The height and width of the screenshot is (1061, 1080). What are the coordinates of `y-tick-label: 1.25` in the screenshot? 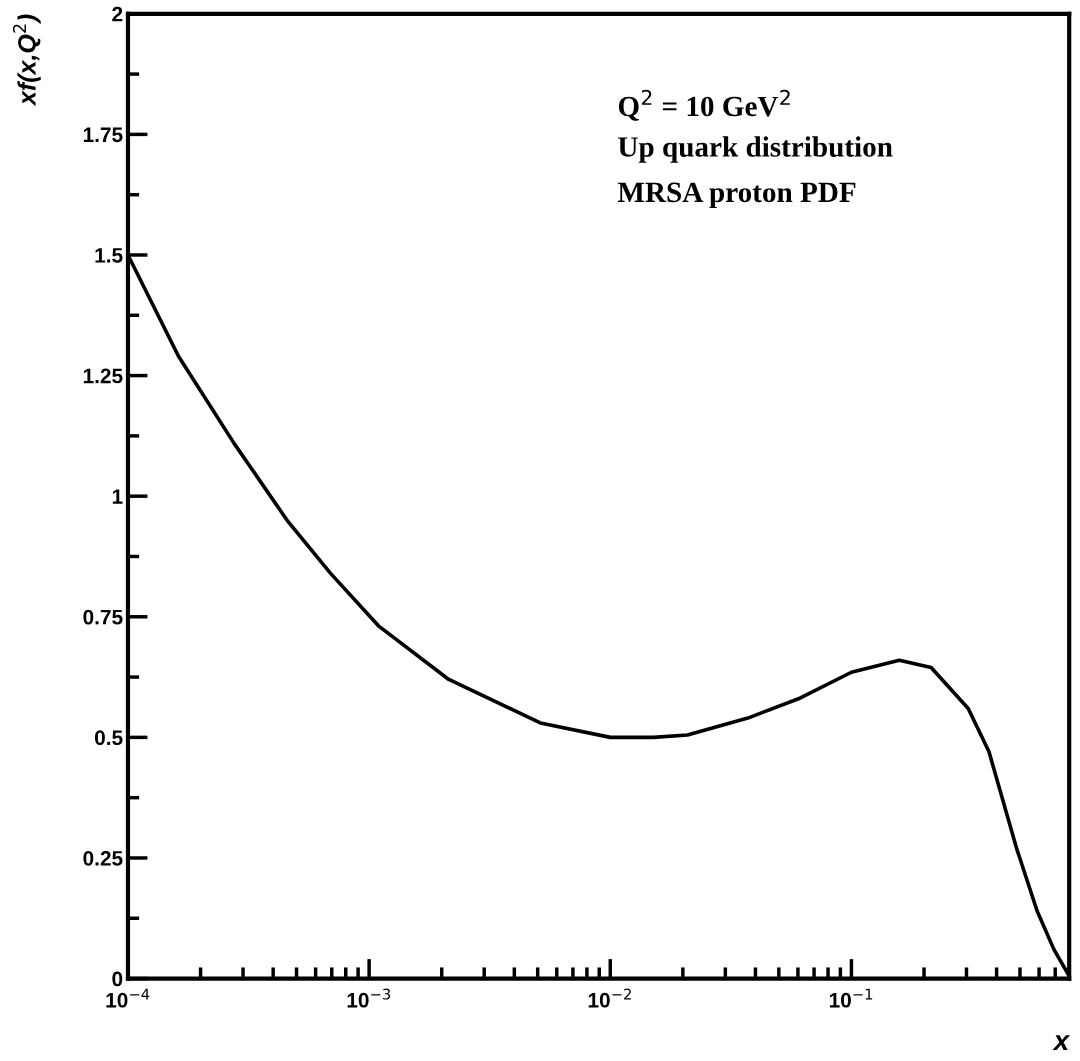 It's located at (103, 376).